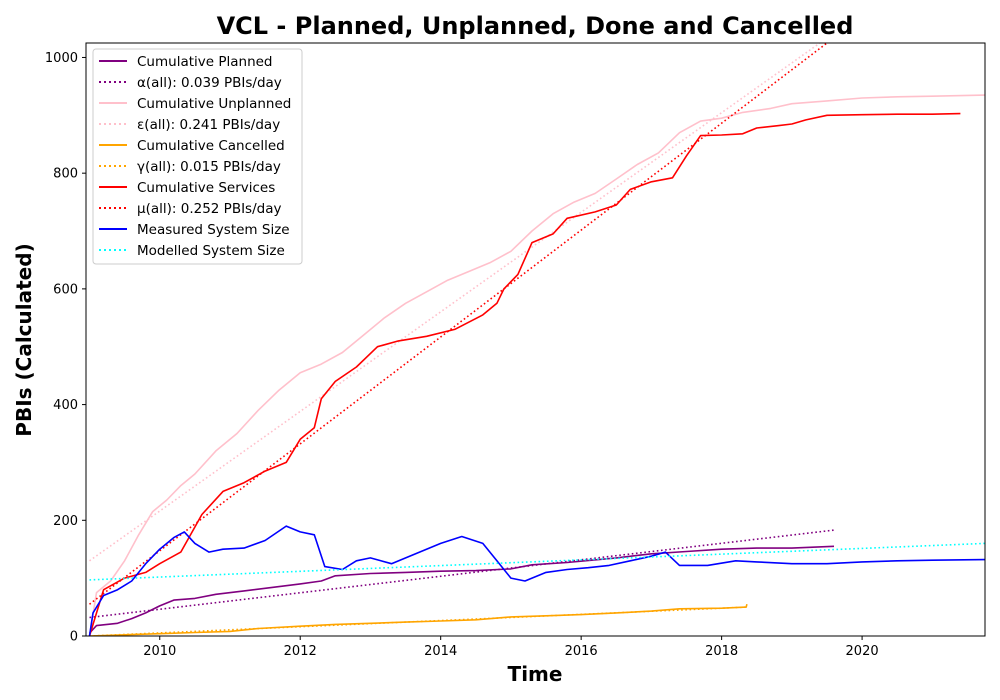 The width and height of the screenshot is (1000, 700). Describe the element at coordinates (440, 651) in the screenshot. I see `x-tick-label: 2014` at that location.